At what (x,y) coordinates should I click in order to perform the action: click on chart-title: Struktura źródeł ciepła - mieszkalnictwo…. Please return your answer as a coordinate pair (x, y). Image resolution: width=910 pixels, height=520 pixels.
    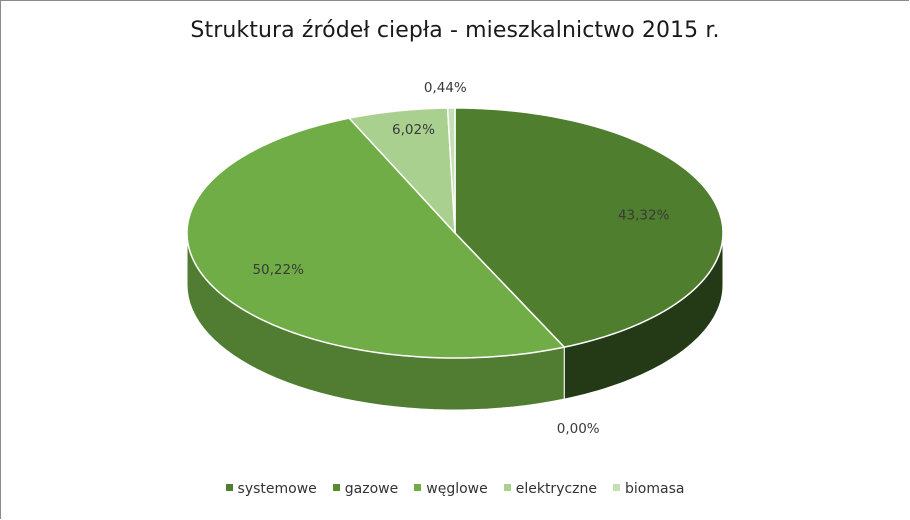
    Looking at the image, I should click on (455, 30).